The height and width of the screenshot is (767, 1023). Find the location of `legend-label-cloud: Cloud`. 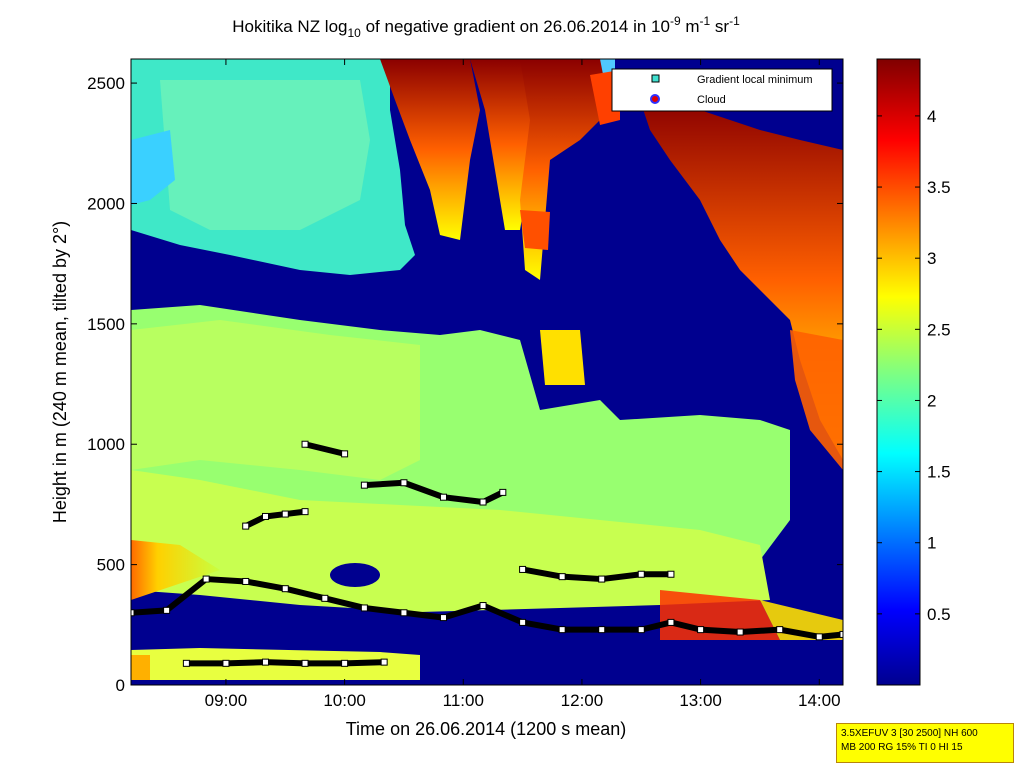

legend-label-cloud: Cloud is located at coordinates (711, 100).